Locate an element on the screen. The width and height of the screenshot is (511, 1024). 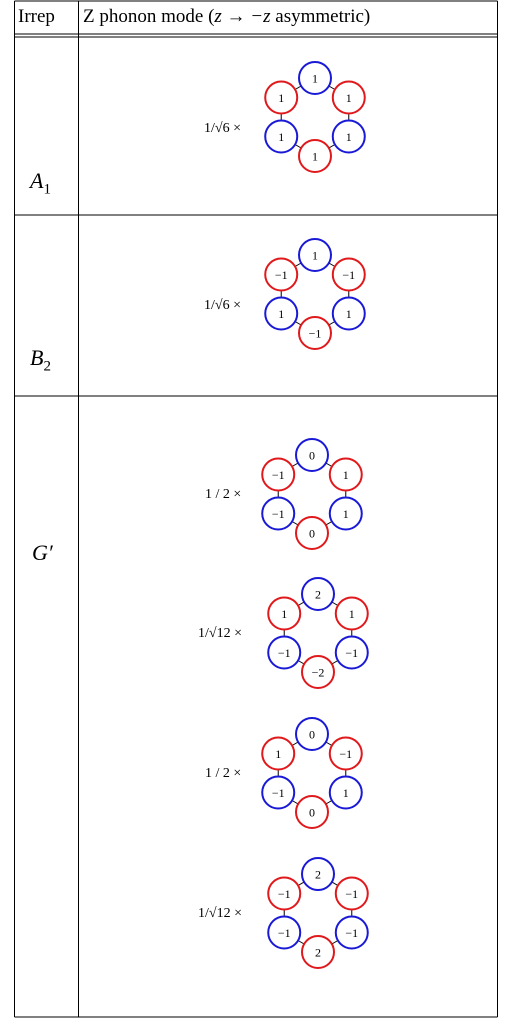
hexagon-ring: 0 1 1 0 −1 −1 is located at coordinates (312, 494).